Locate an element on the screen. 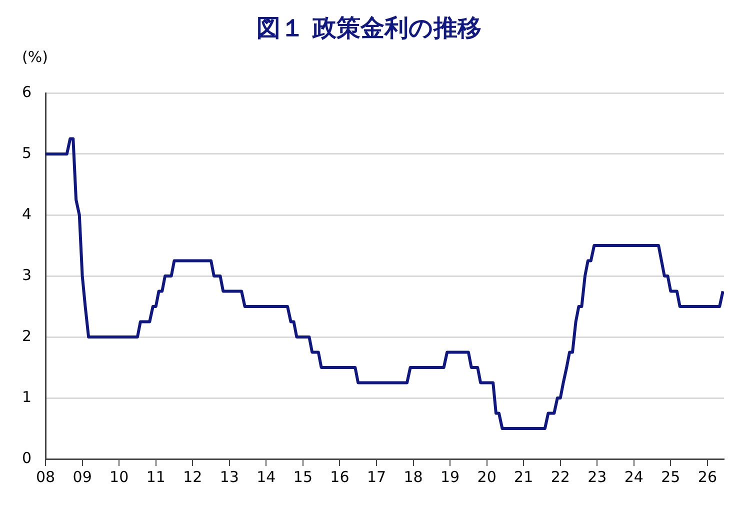 This screenshot has height=520, width=738. y-tick-label: 4 is located at coordinates (27, 213).